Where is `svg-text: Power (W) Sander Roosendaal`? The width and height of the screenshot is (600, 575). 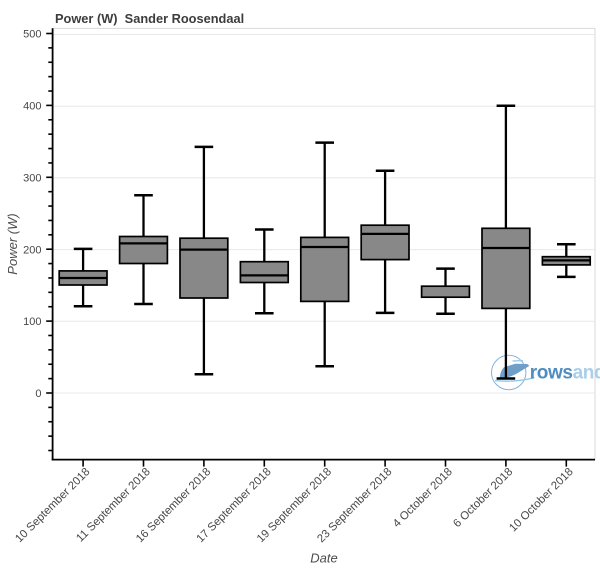
svg-text: Power (W) Sander Roosendaal is located at coordinates (149, 18).